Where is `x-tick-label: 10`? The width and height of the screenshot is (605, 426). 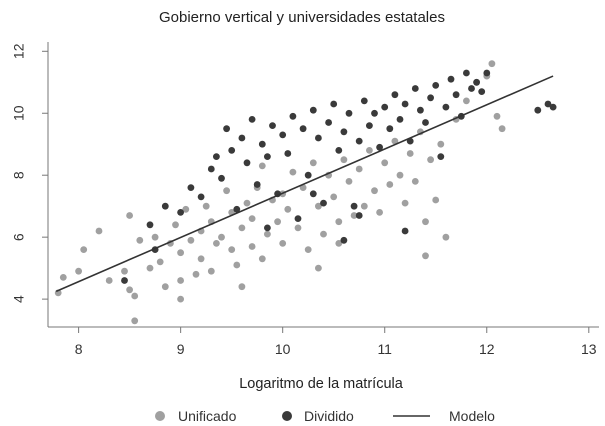 x-tick-label: 10 is located at coordinates (283, 349).